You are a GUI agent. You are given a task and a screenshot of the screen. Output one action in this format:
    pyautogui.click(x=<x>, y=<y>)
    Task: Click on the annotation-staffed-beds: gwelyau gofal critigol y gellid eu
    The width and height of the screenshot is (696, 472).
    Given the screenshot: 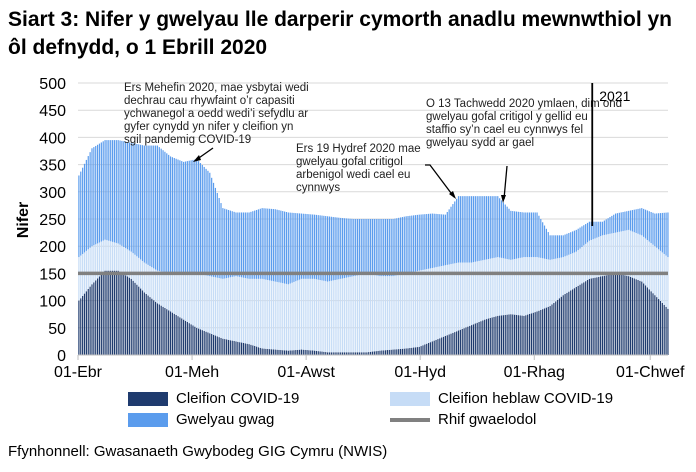 What is the action you would take?
    pyautogui.click(x=507, y=117)
    